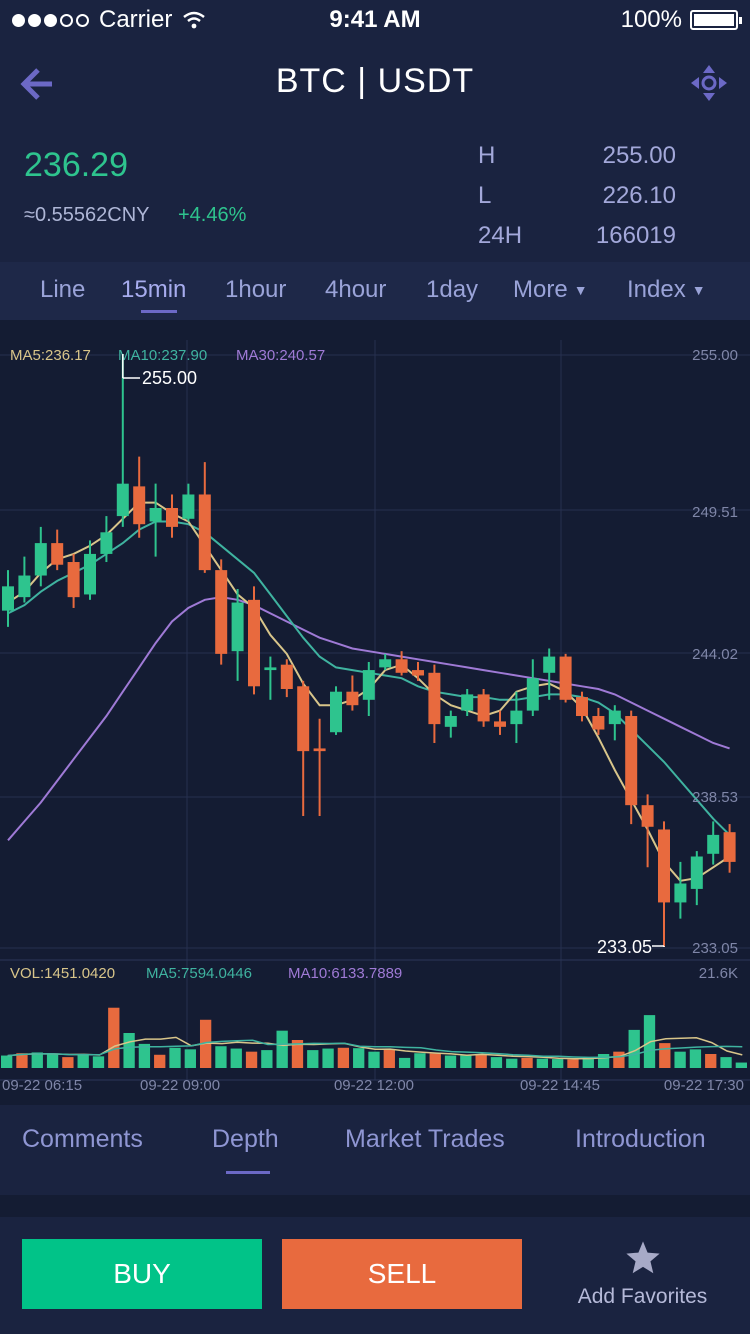 This screenshot has height=1334, width=750. What do you see at coordinates (624, 947) in the screenshot?
I see `min-marker-label: 233.05` at bounding box center [624, 947].